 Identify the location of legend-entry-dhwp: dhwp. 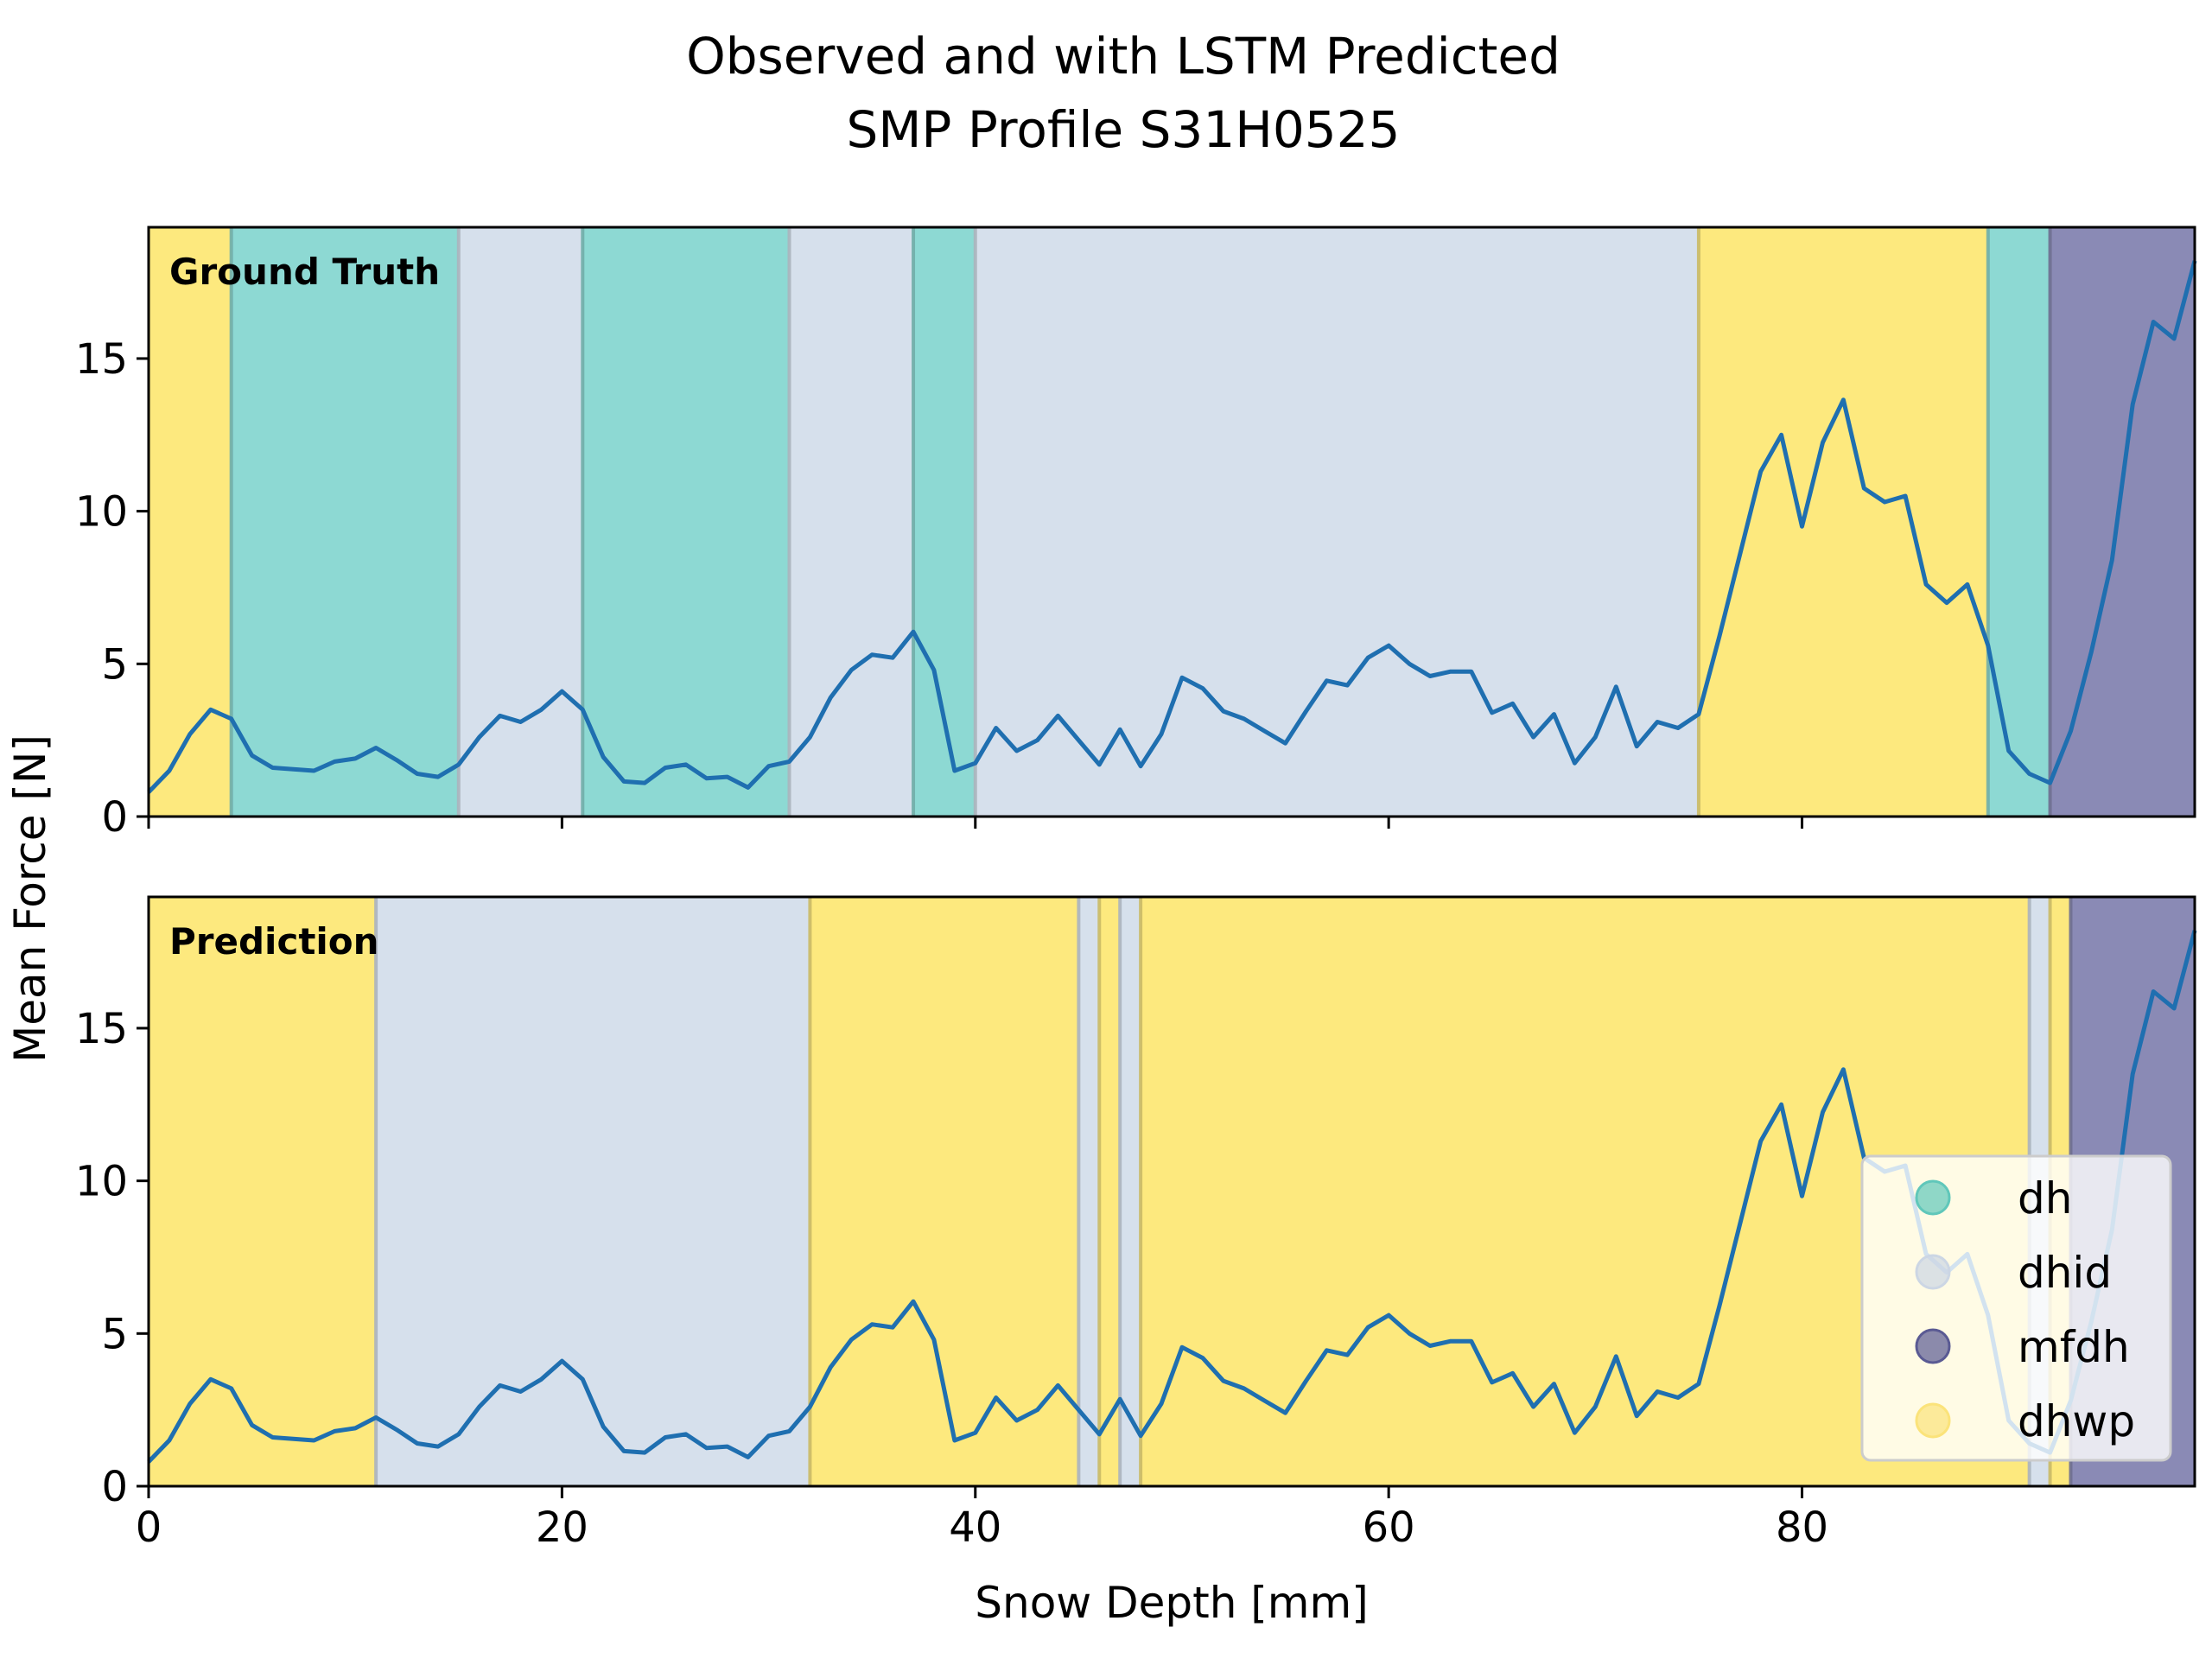
(2025, 1421).